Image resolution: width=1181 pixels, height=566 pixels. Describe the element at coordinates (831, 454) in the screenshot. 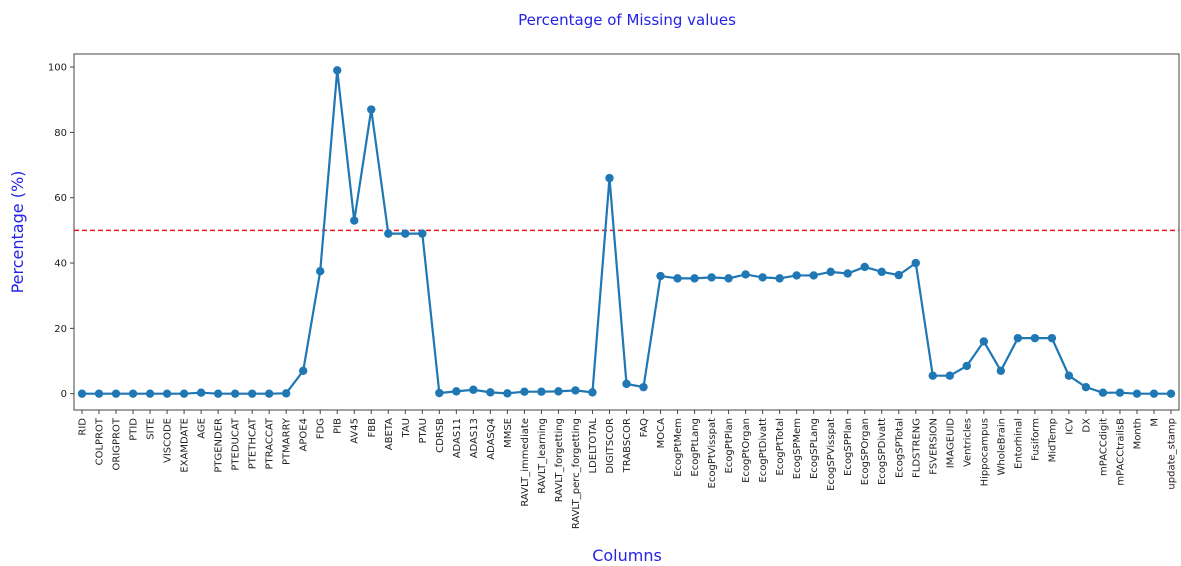

I see `x-tick-label: EcogSPVisspat` at that location.